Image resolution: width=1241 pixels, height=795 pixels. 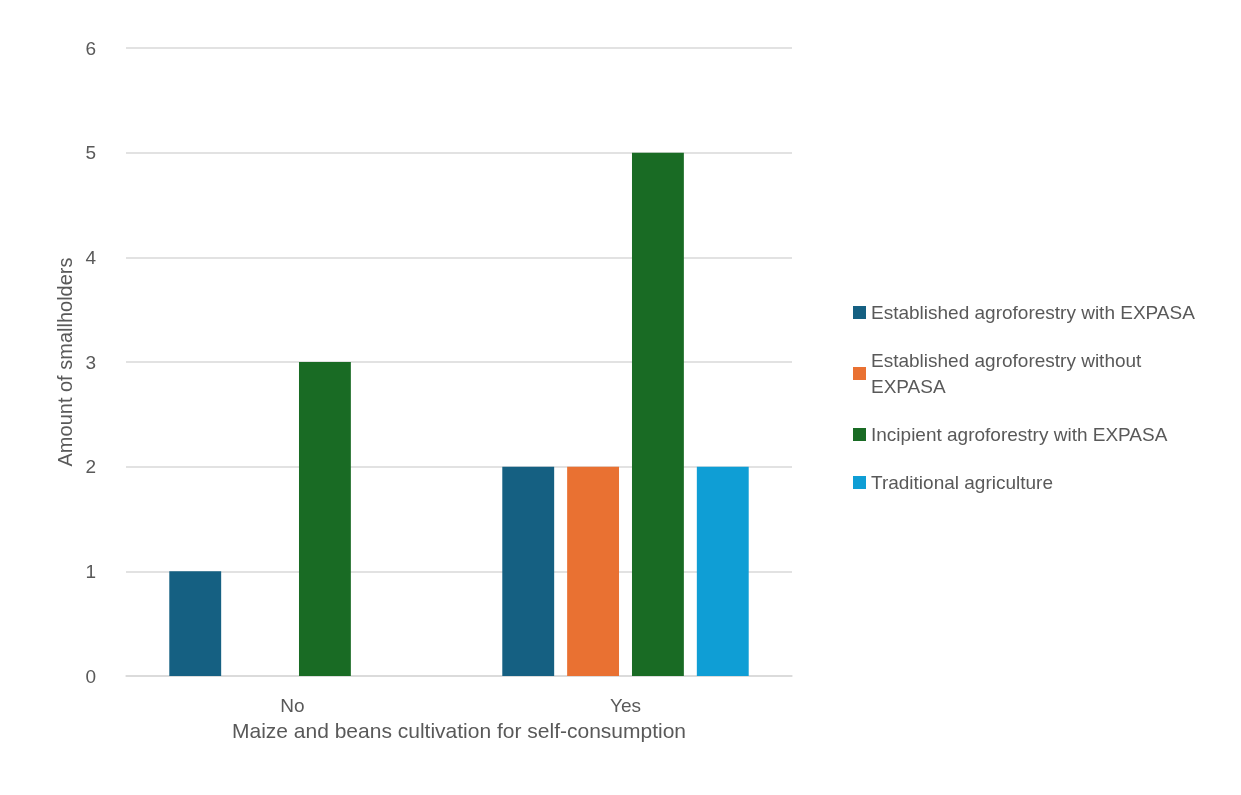 What do you see at coordinates (90, 153) in the screenshot?
I see `y-tick-label: 5` at bounding box center [90, 153].